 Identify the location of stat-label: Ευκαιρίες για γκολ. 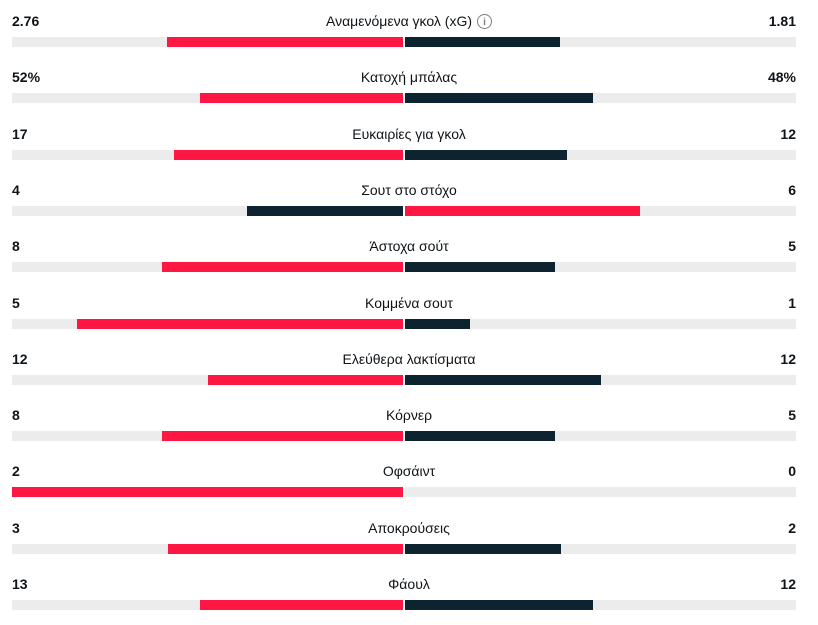
(408, 134).